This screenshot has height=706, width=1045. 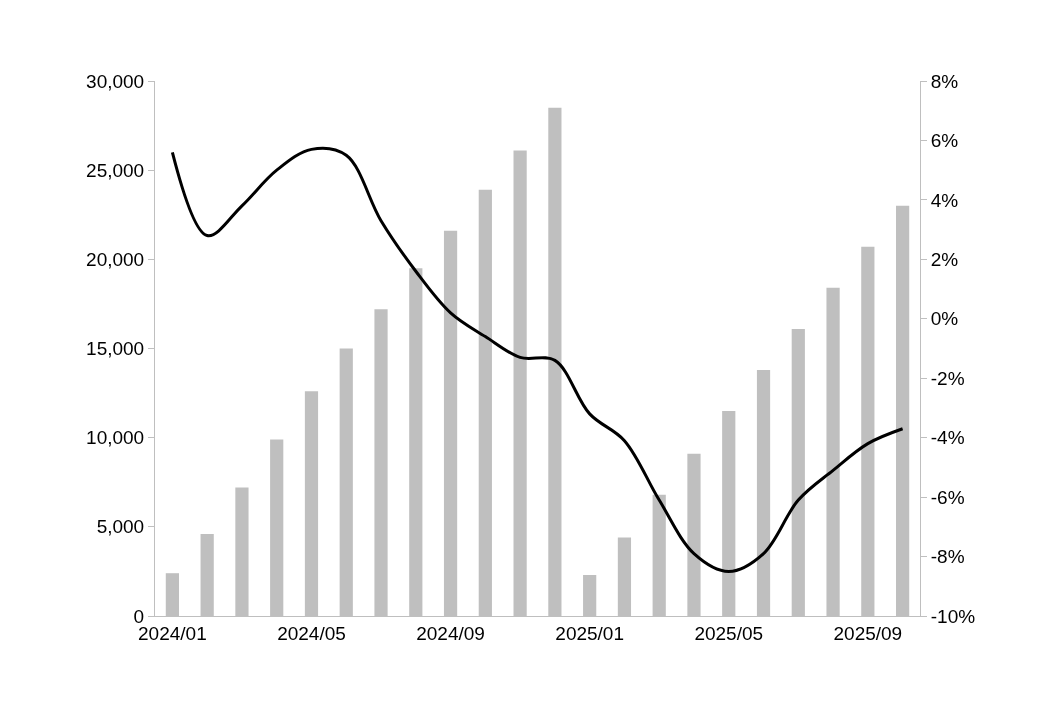 What do you see at coordinates (953, 616) in the screenshot?
I see `y2-tick-label: -10%` at bounding box center [953, 616].